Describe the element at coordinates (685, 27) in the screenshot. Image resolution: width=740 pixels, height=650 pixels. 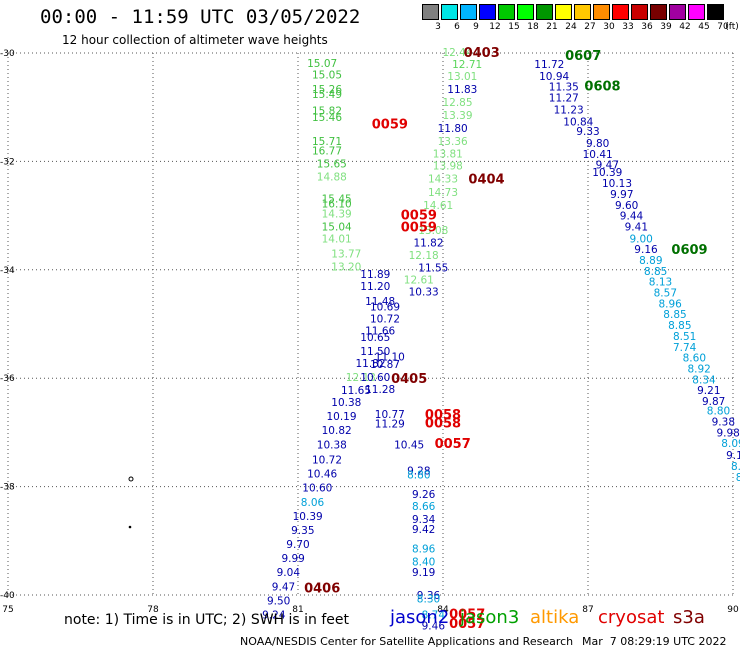
I see `color-scale-label: 42` at that location.